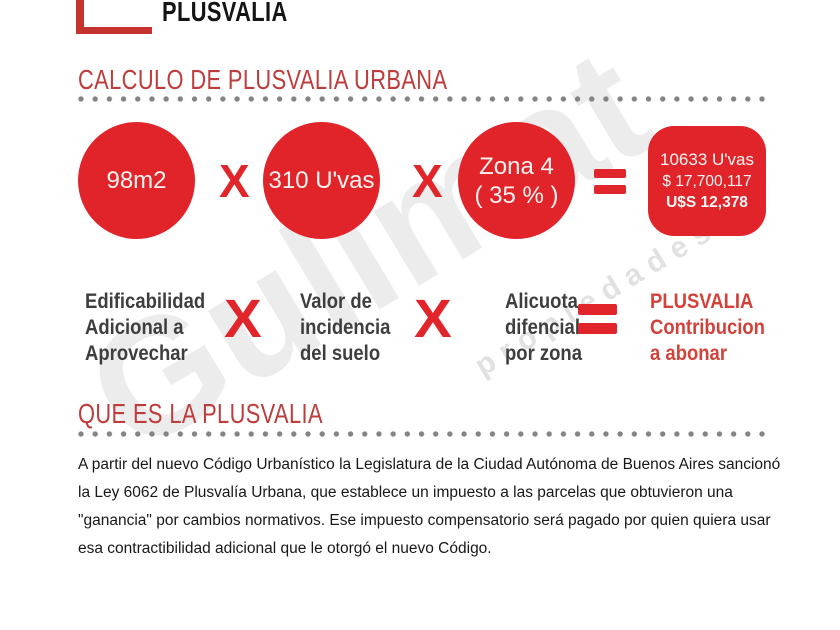 This screenshot has width=840, height=630. Describe the element at coordinates (336, 301) in the screenshot. I see `operand2-label-line1: Valor de` at that location.